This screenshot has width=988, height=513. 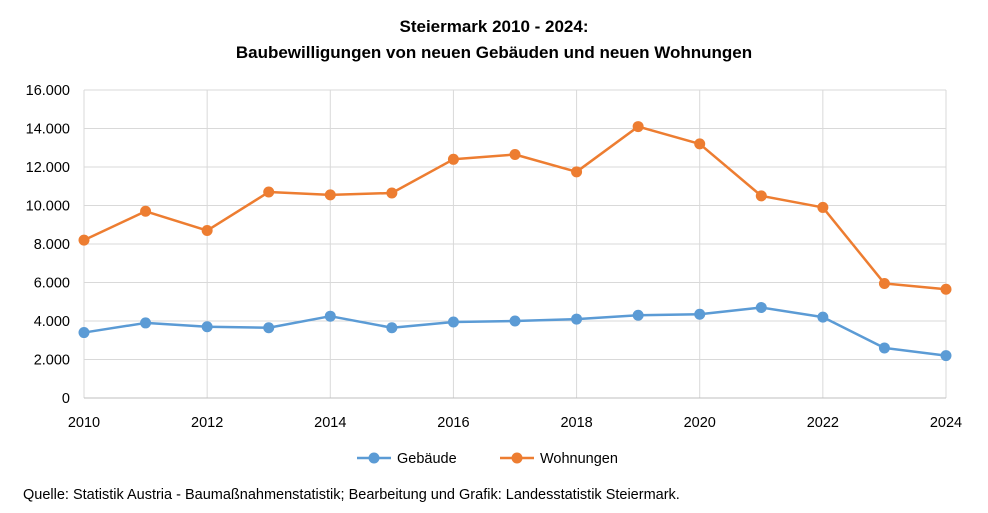 I want to click on x-tick-label: 2018, so click(x=576, y=423).